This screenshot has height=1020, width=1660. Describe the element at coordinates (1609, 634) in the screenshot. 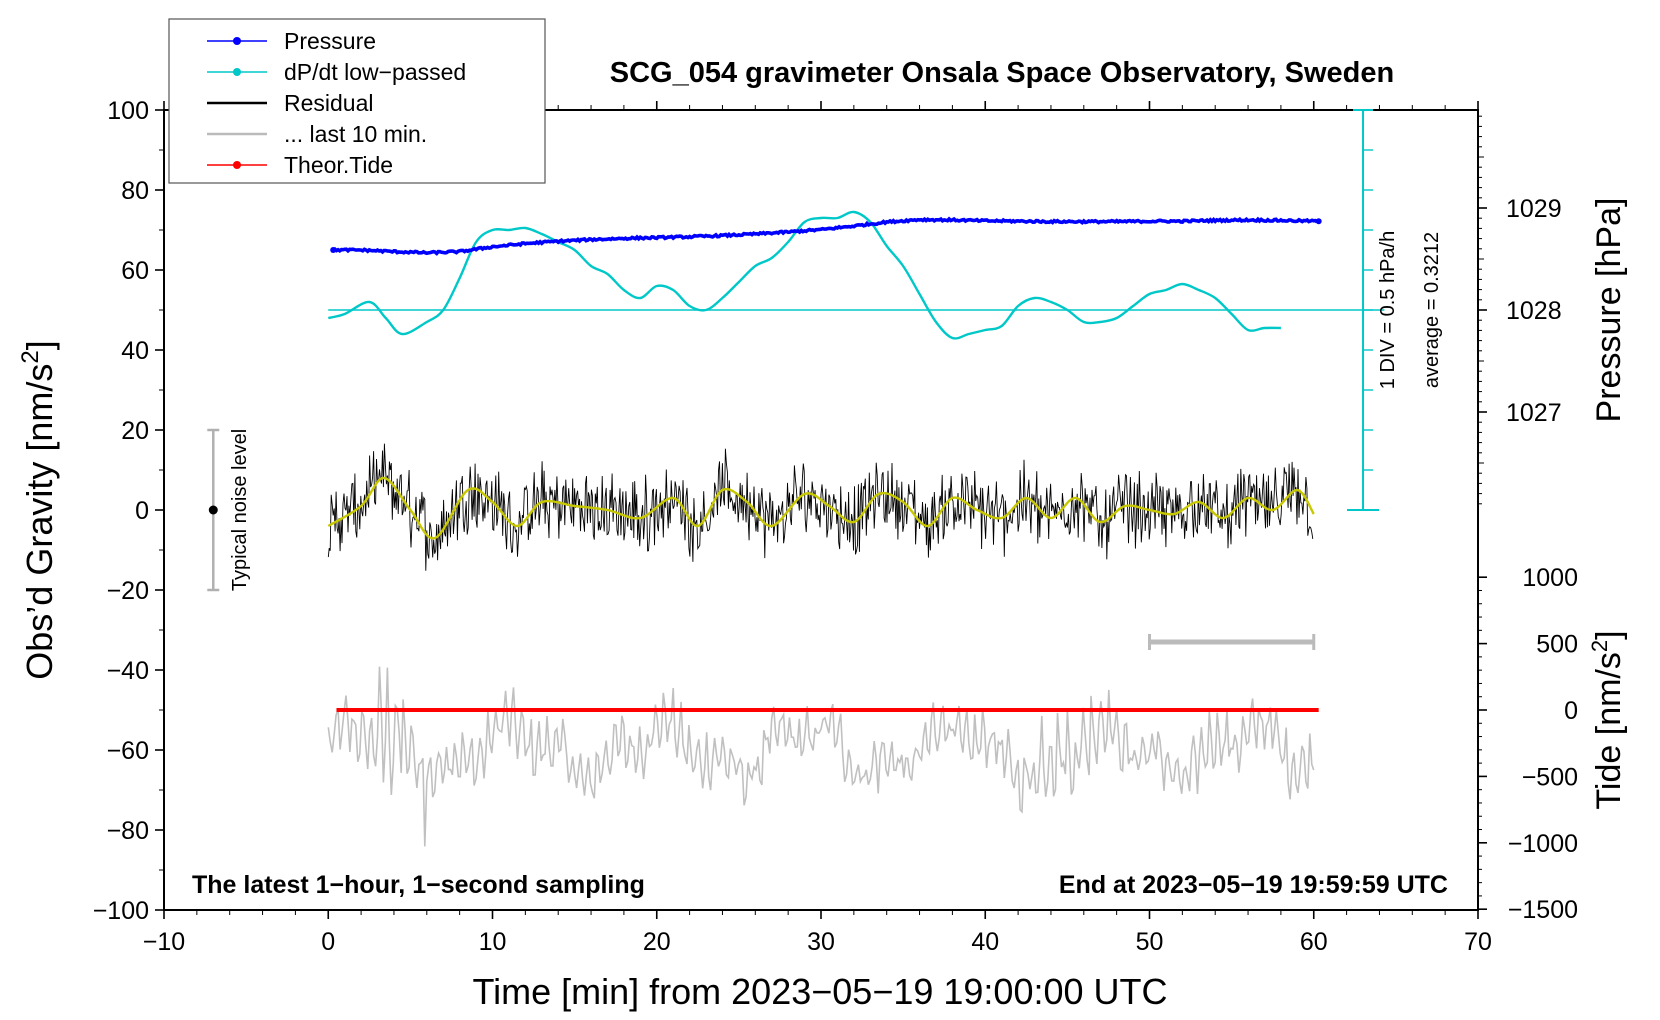

I see `y-axis-label-tide-end: ]` at that location.